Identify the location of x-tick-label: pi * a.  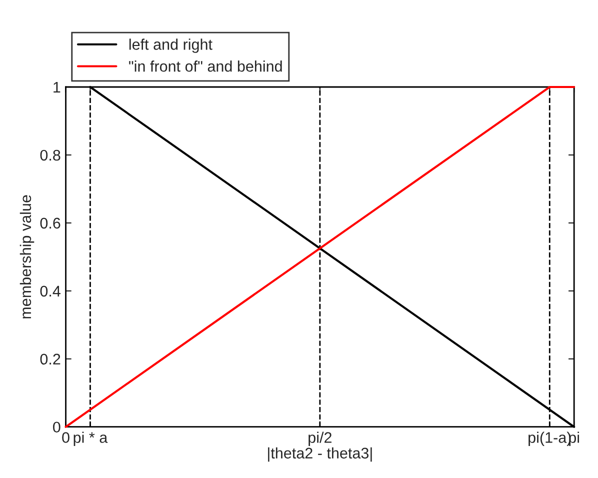
(91, 439).